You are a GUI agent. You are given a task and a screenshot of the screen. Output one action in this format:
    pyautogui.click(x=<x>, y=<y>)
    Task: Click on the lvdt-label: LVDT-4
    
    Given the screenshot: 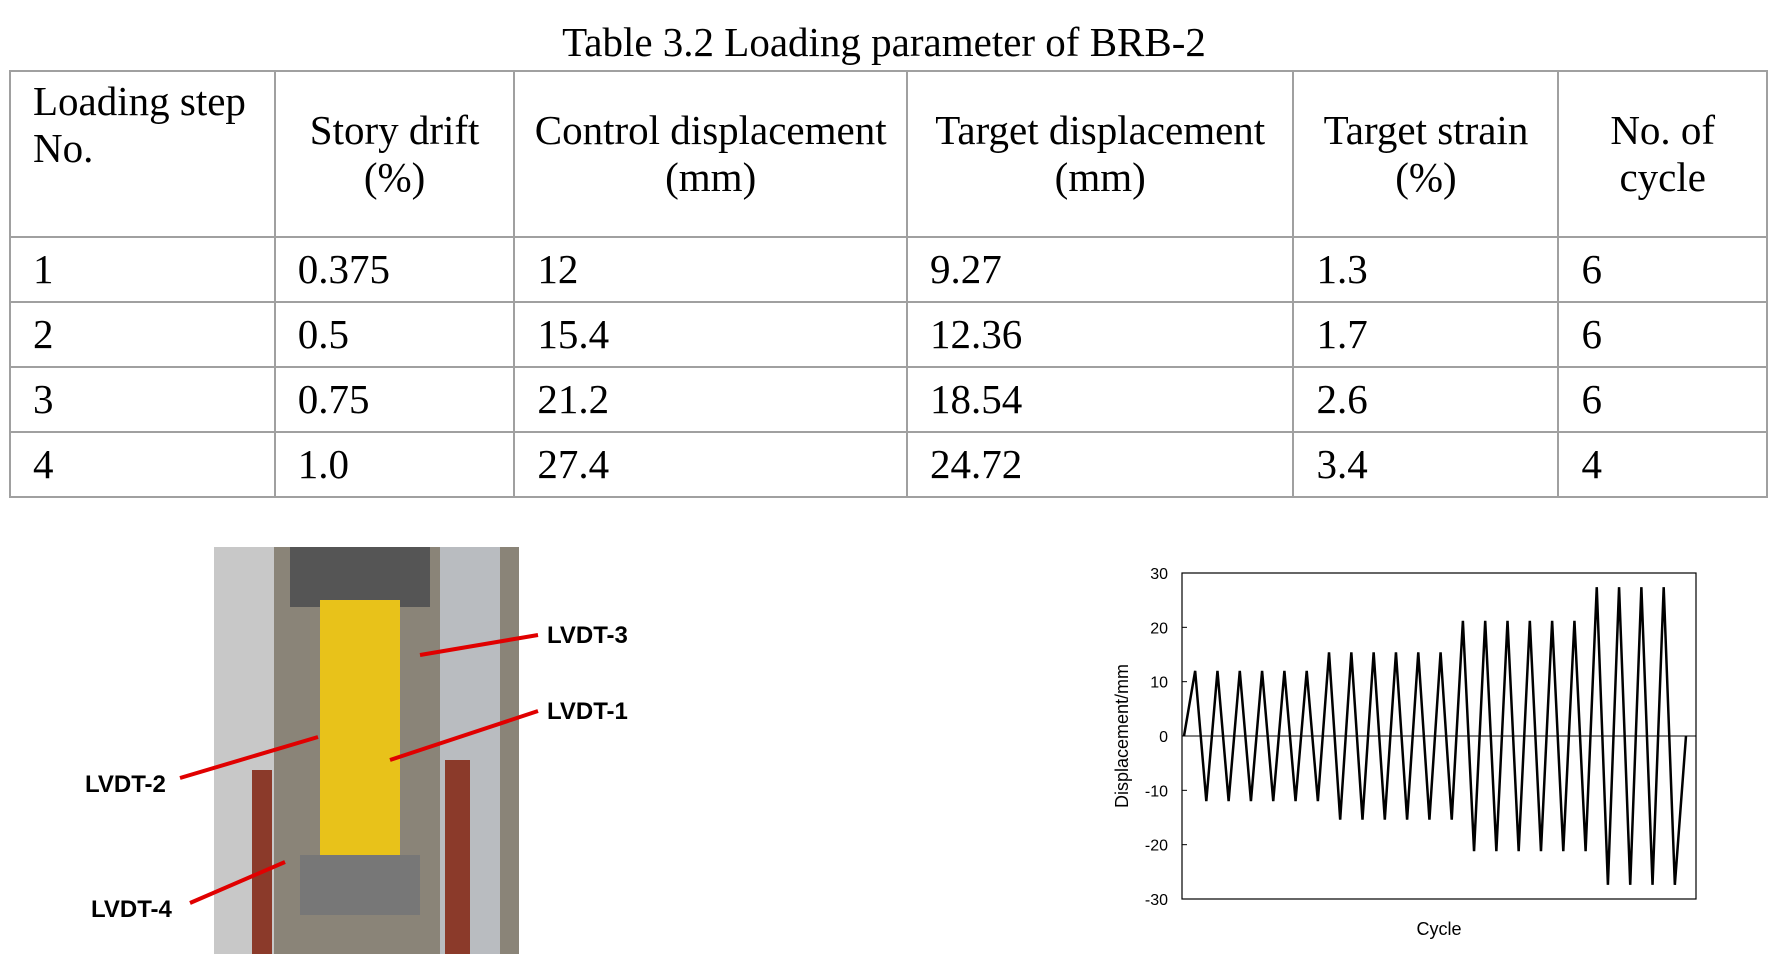 What is the action you would take?
    pyautogui.click(x=132, y=909)
    